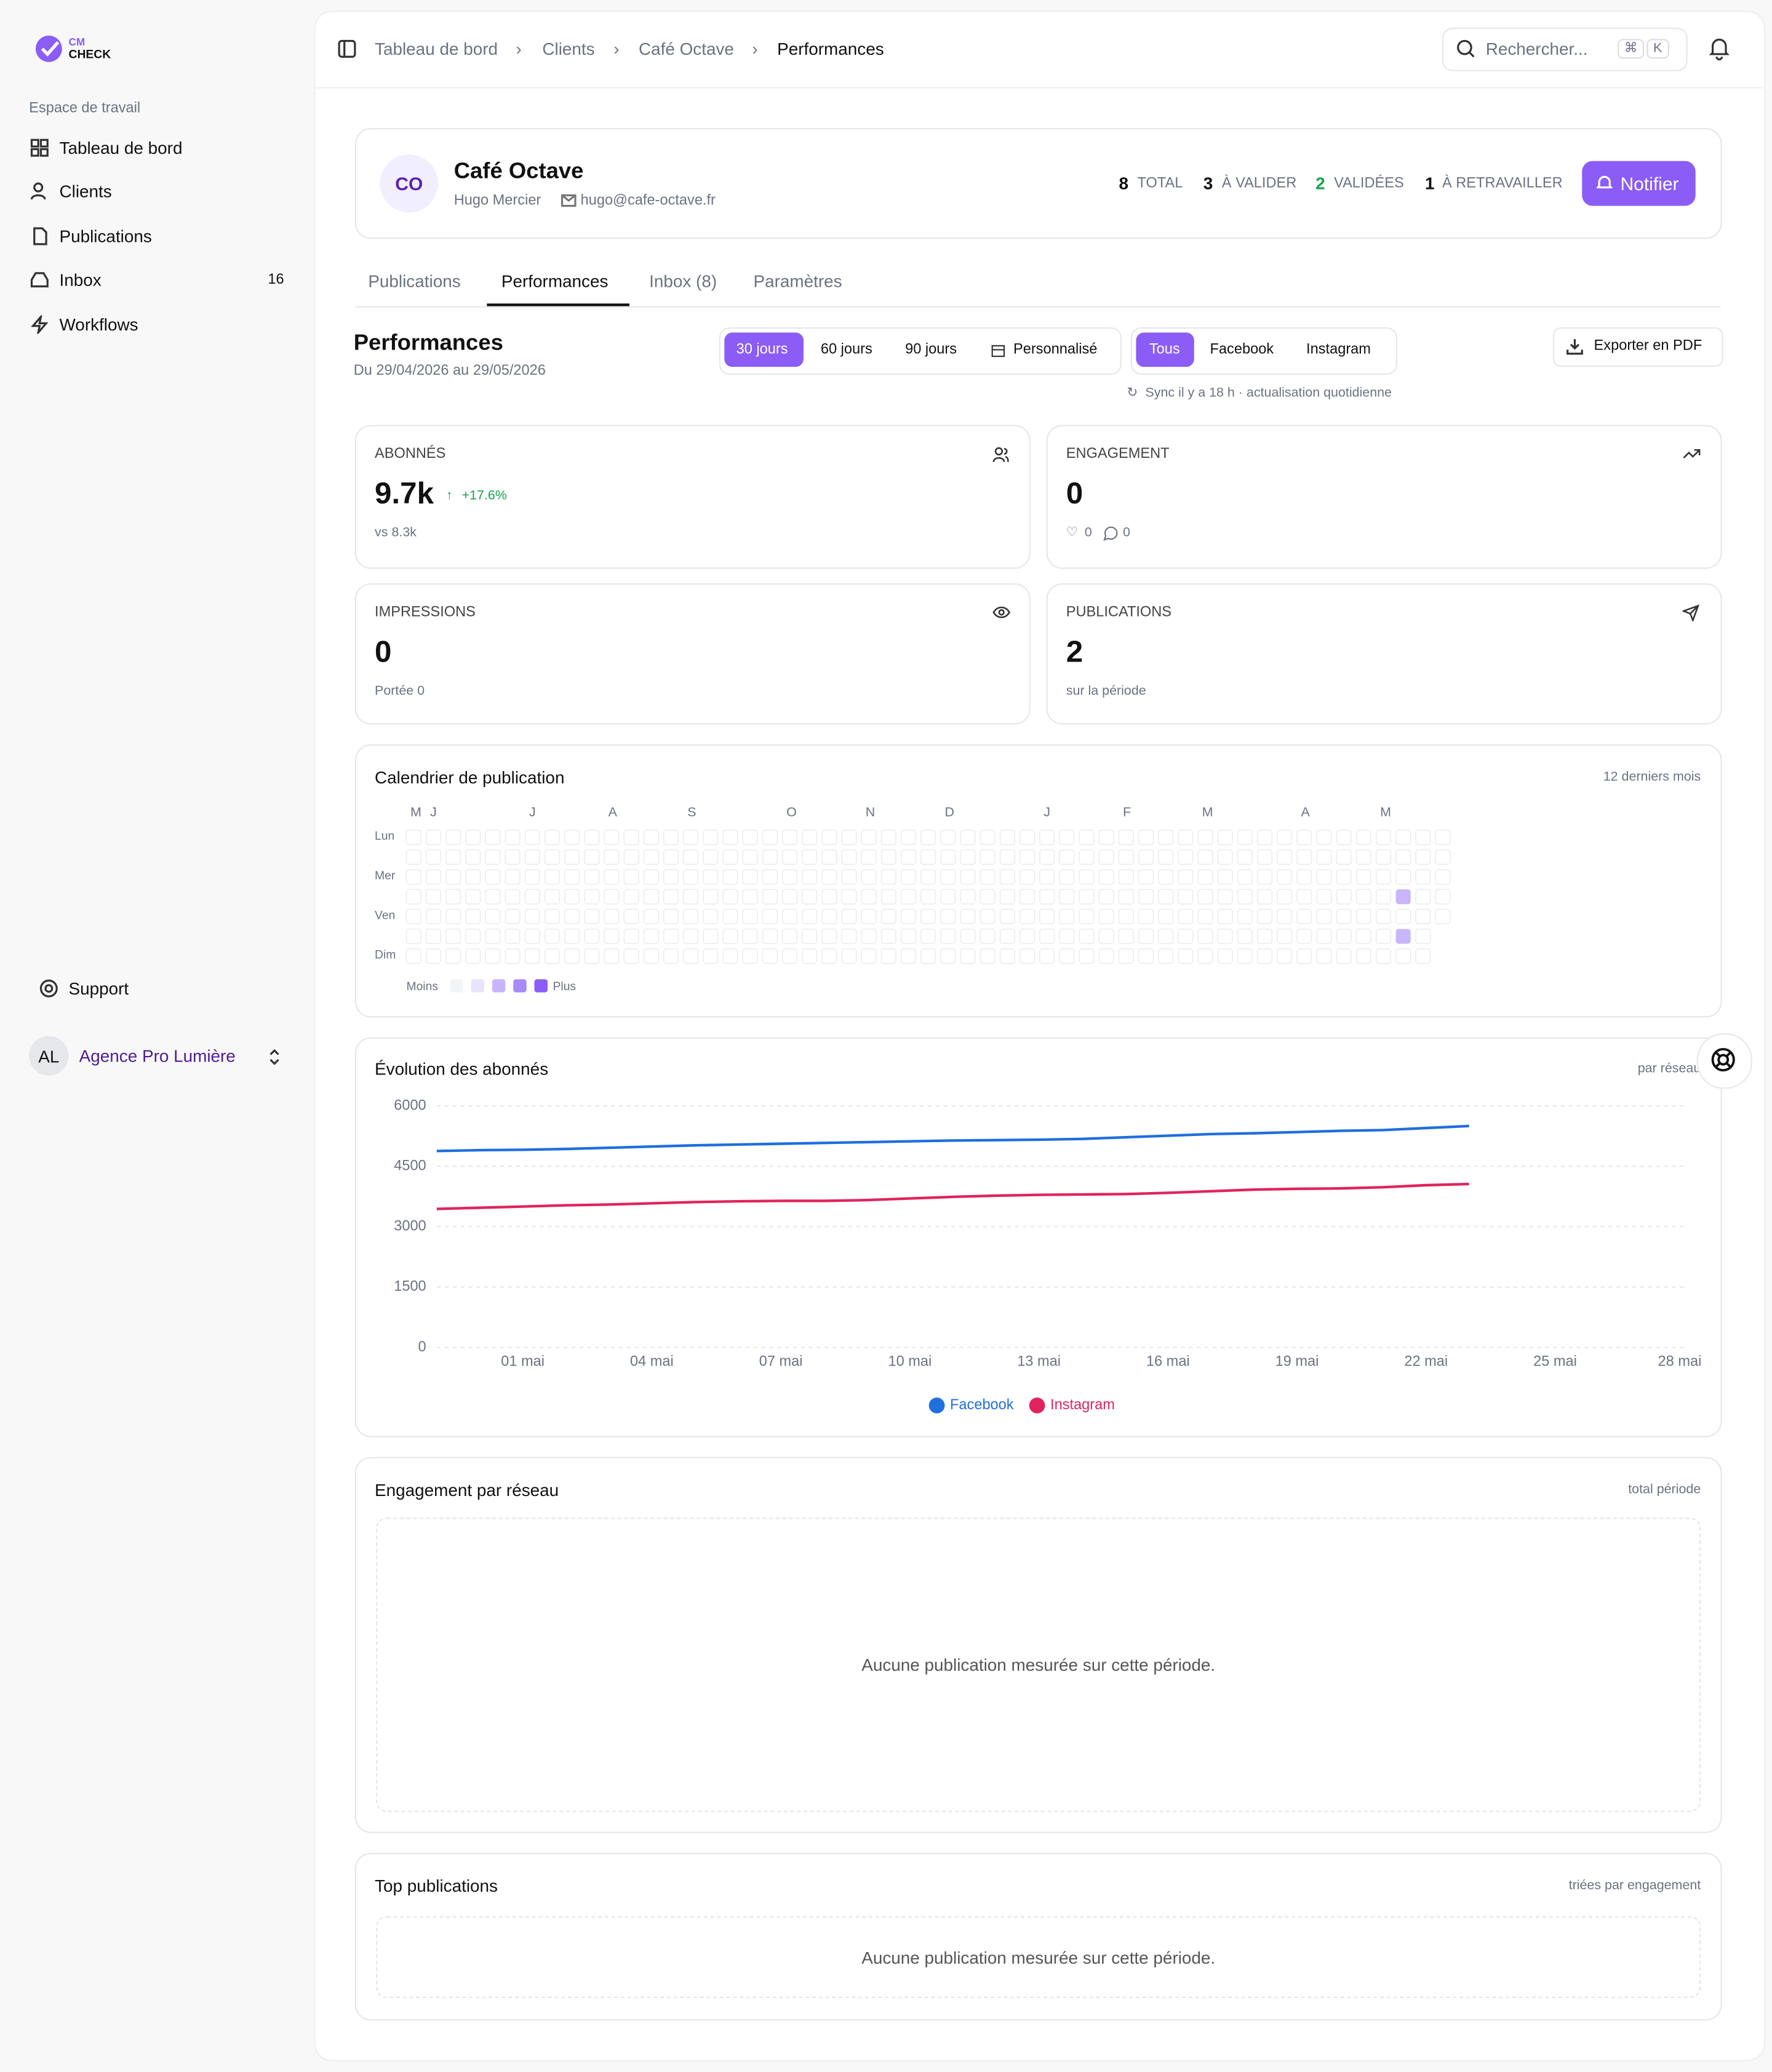 Image resolution: width=1772 pixels, height=2072 pixels. Describe the element at coordinates (1164, 350) in the screenshot. I see `network: Tous` at that location.